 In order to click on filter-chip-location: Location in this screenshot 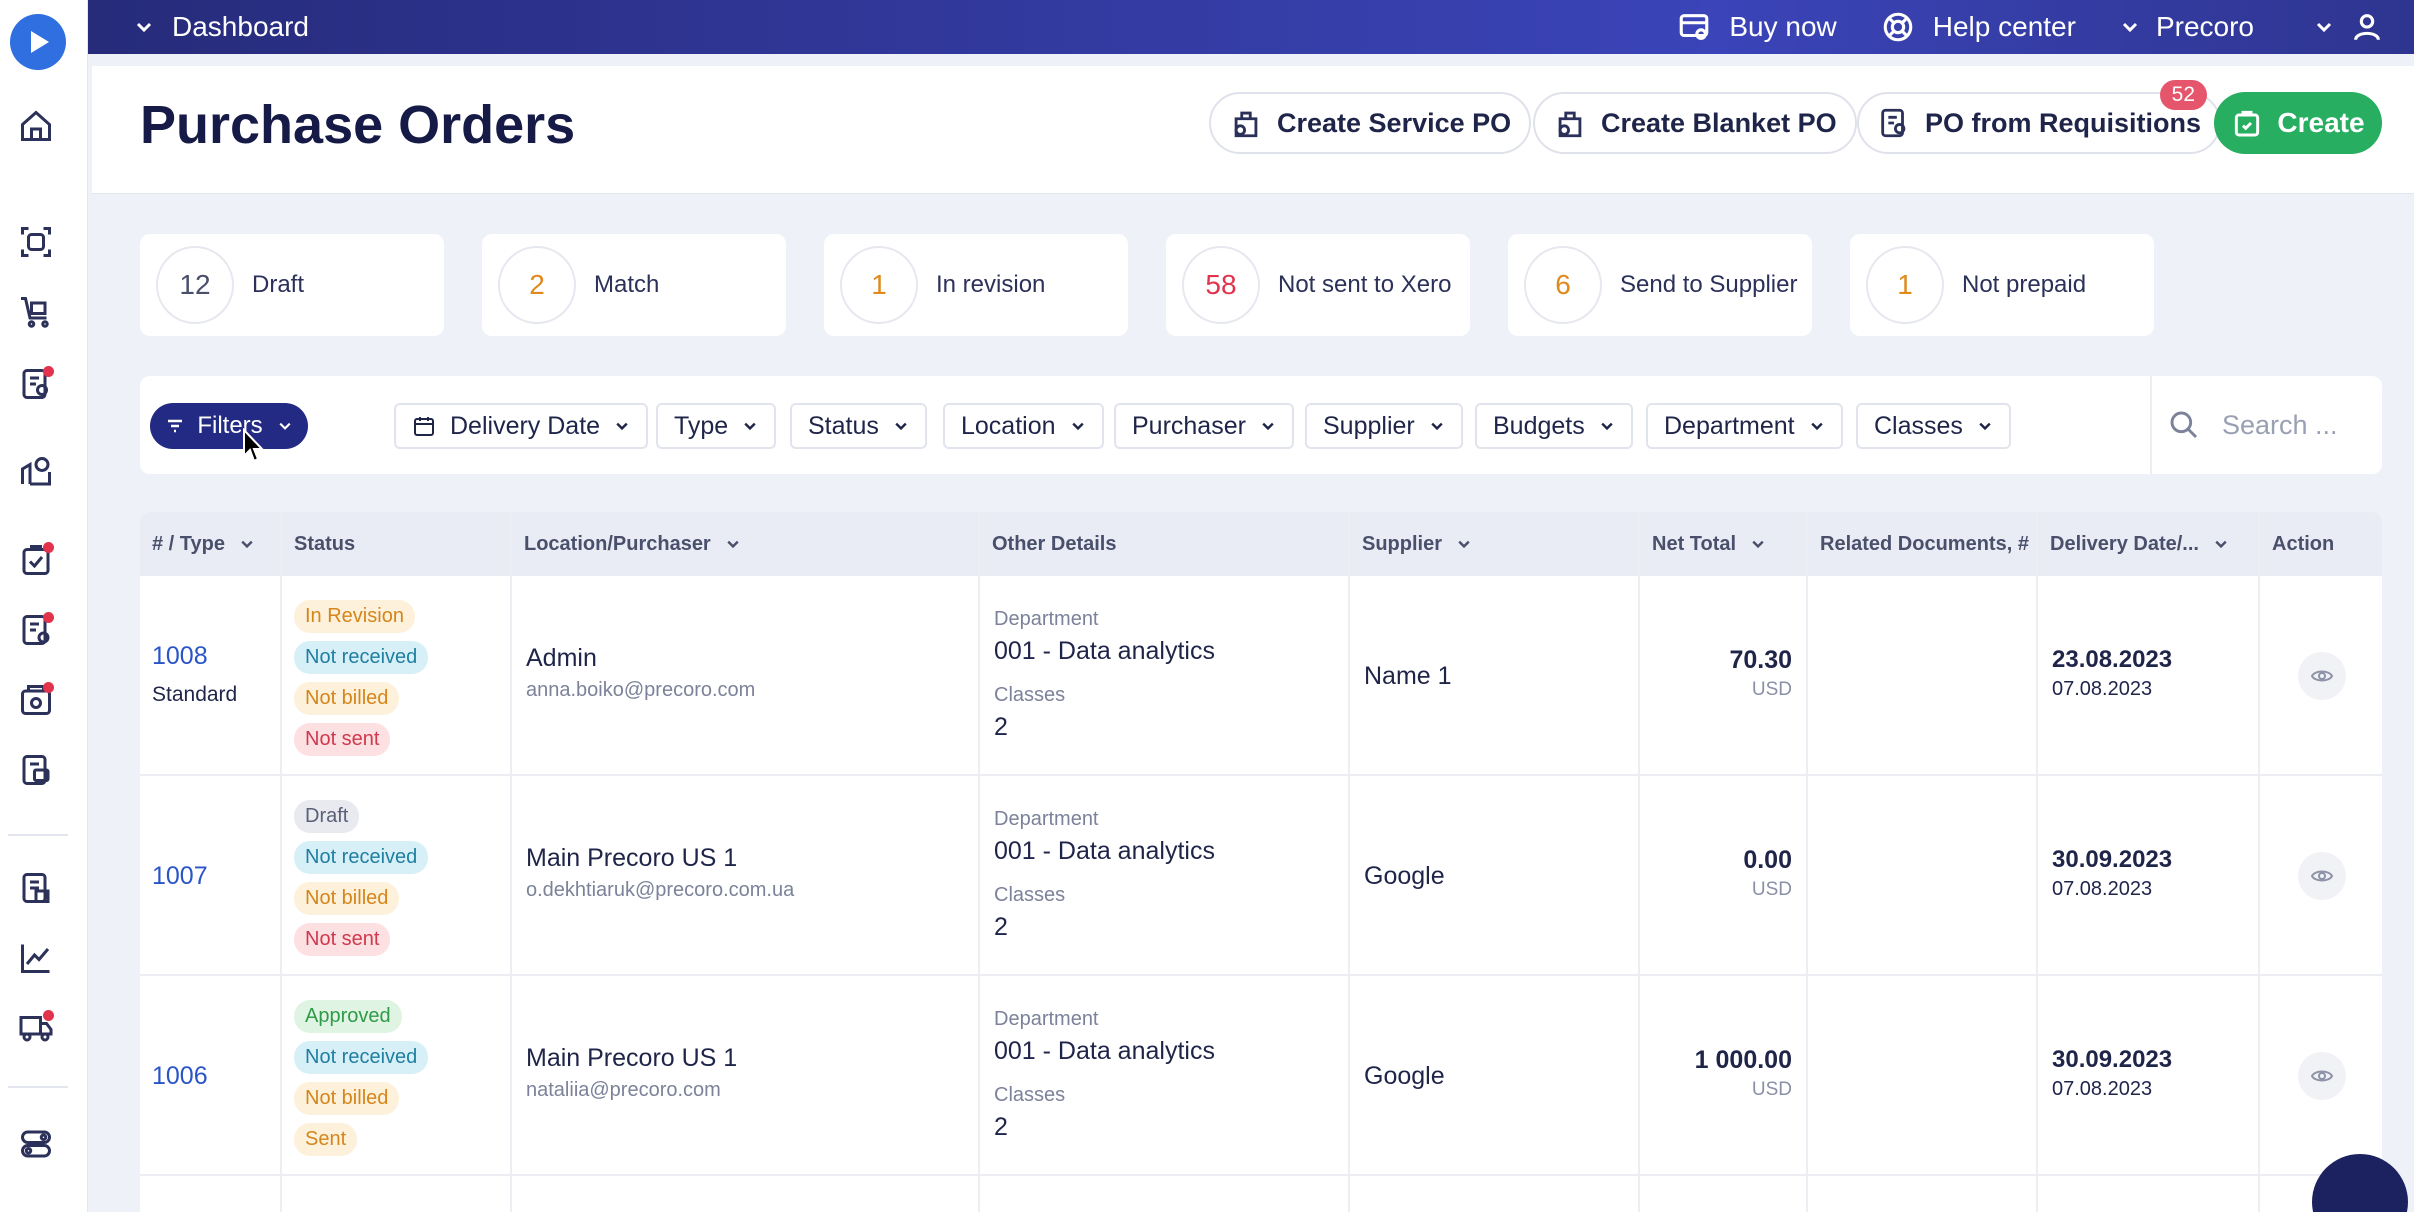, I will do `click(1023, 426)`.